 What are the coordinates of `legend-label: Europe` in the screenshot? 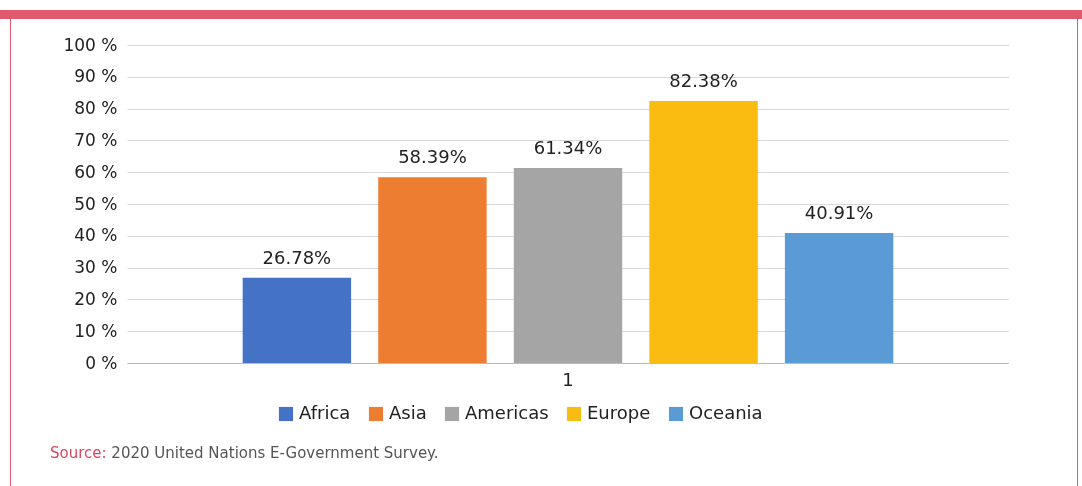 It's located at (619, 412).